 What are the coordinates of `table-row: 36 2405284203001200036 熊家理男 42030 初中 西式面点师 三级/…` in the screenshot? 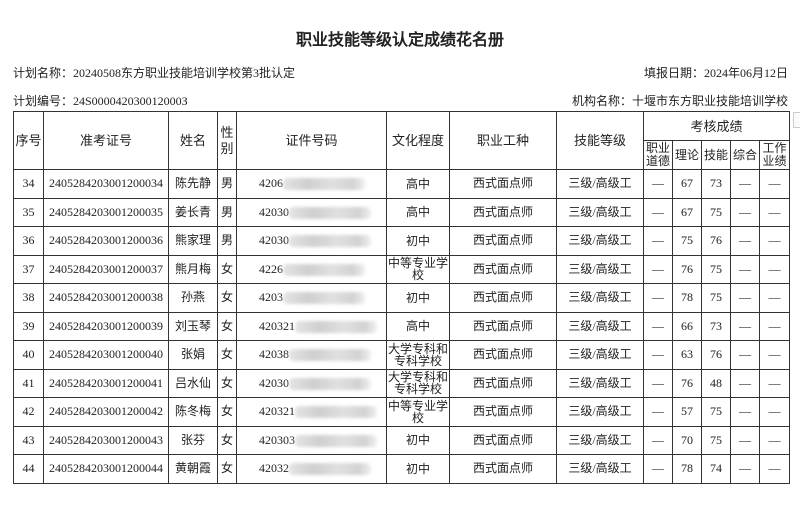 It's located at (402, 241).